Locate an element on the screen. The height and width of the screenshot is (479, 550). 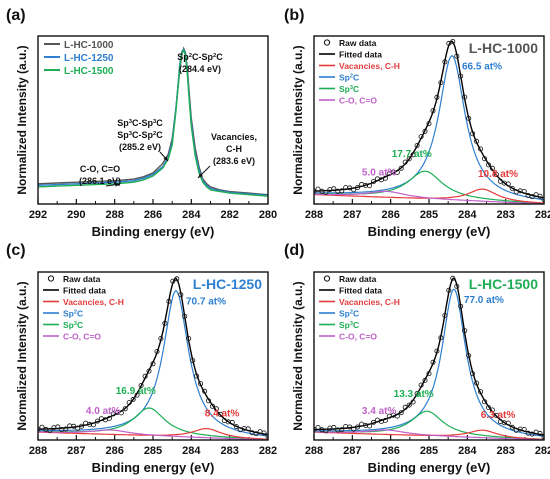
annotation-text: Sp2C-Sp2C is located at coordinates (200, 57).